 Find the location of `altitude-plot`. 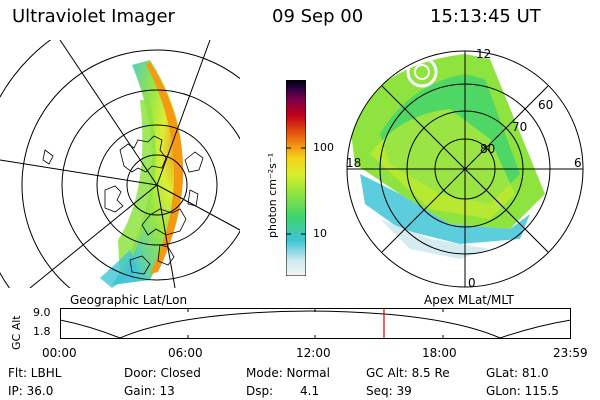

altitude-plot is located at coordinates (316, 323).